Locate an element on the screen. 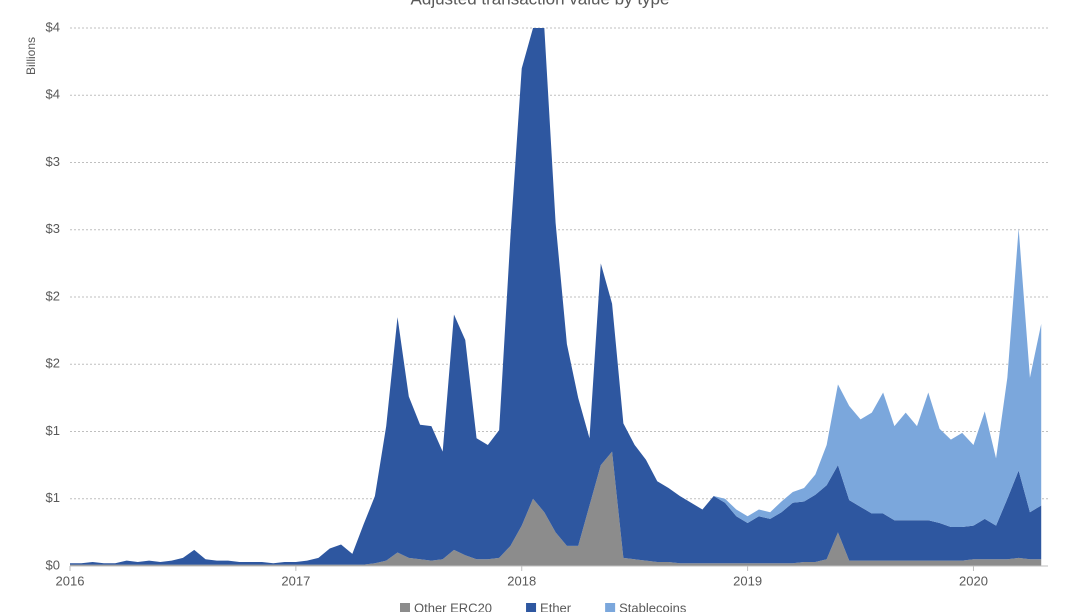  x-tick-label: 2018 is located at coordinates (521, 580).